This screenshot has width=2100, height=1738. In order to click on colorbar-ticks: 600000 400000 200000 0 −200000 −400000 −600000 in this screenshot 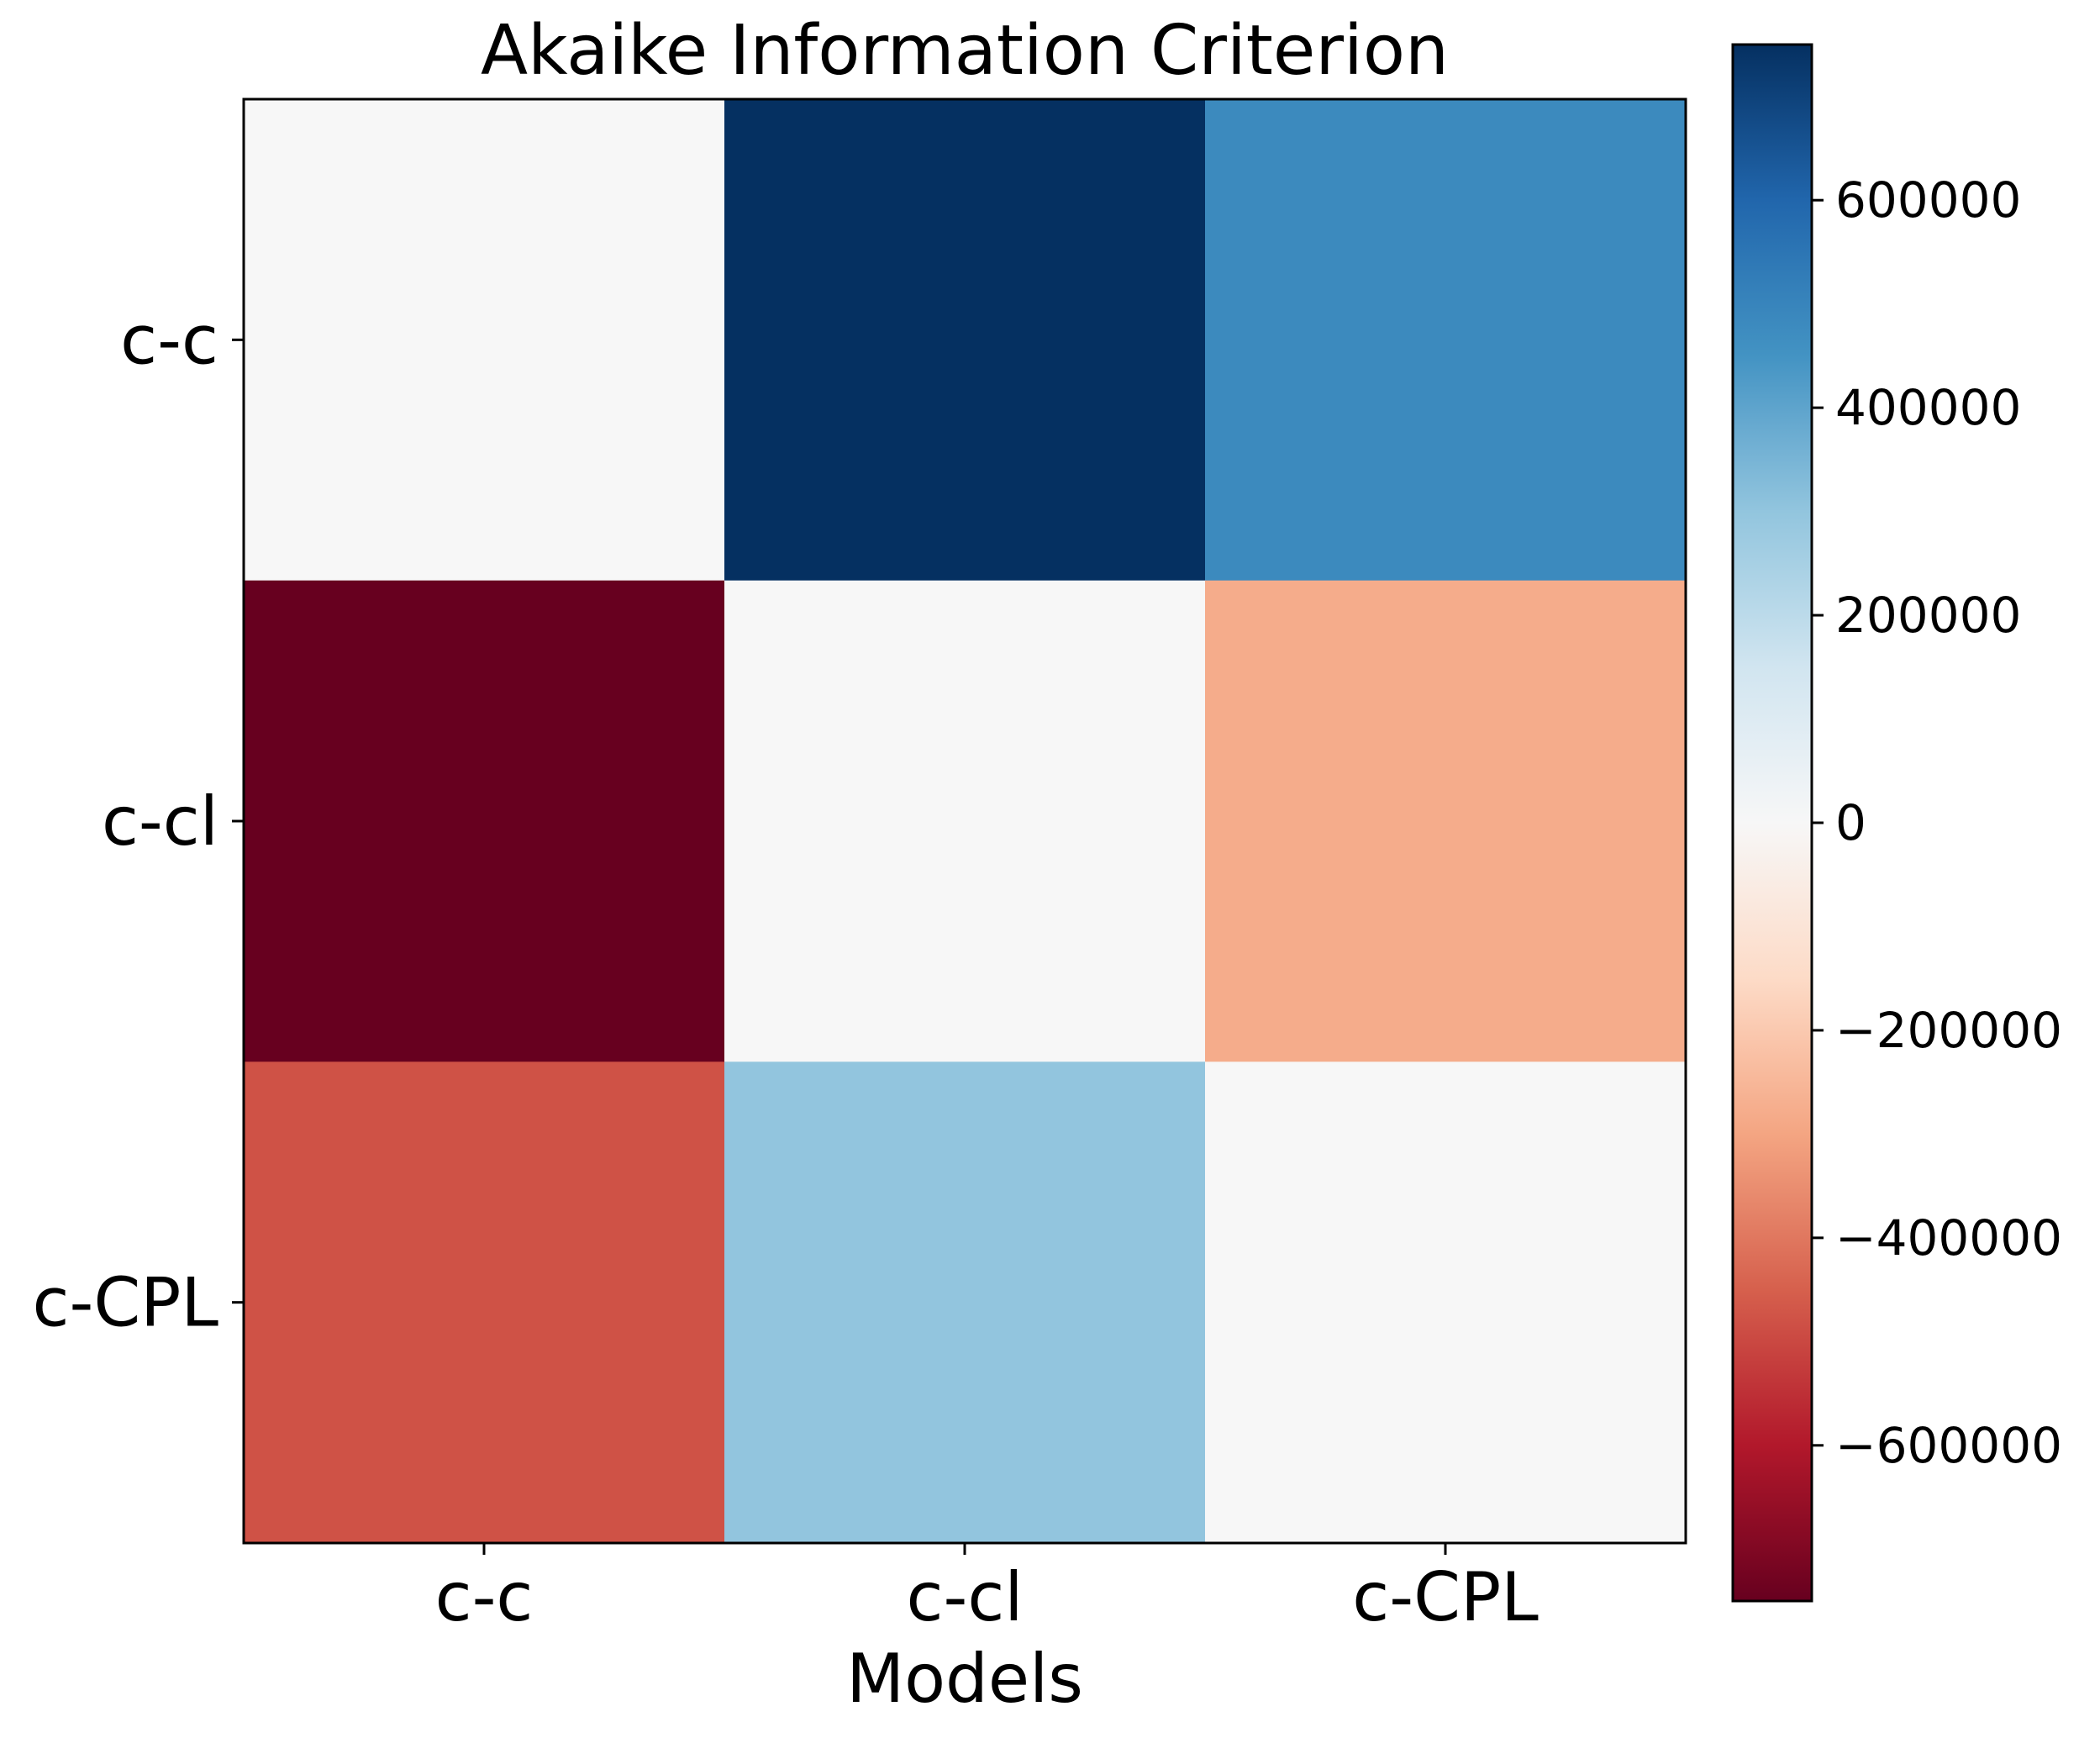, I will do `click(1937, 822)`.